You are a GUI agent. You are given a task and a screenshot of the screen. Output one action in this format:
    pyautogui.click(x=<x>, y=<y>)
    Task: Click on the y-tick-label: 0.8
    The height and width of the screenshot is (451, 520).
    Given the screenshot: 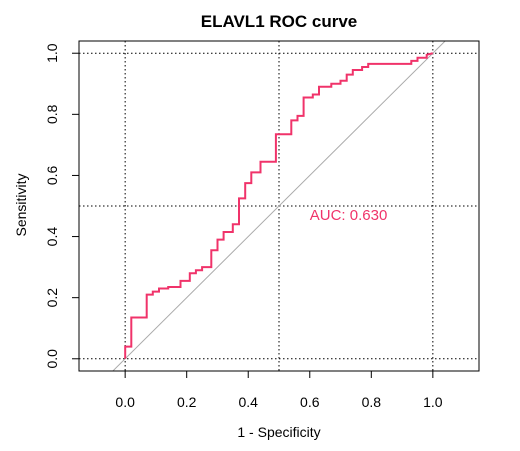 What is the action you would take?
    pyautogui.click(x=52, y=114)
    